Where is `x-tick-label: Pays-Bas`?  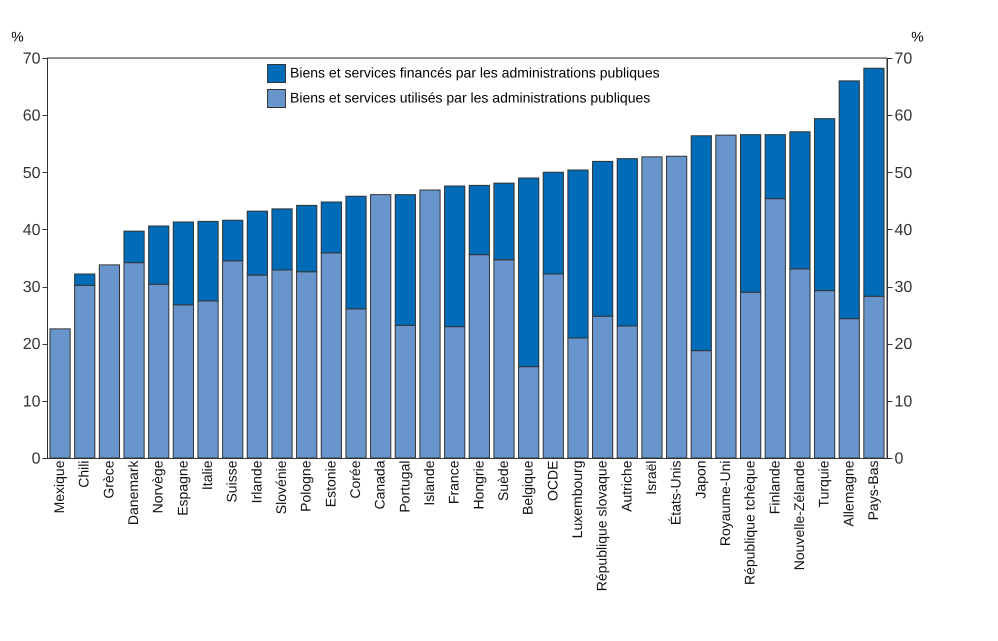
x-tick-label: Pays-Bas is located at coordinates (872, 490).